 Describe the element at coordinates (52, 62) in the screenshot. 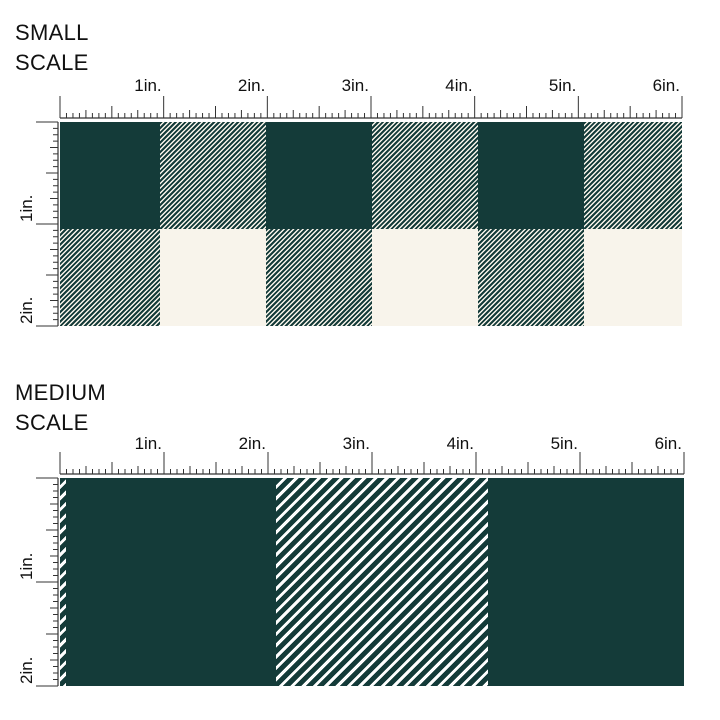

I see `small-scale-title-line2: SCALE` at that location.